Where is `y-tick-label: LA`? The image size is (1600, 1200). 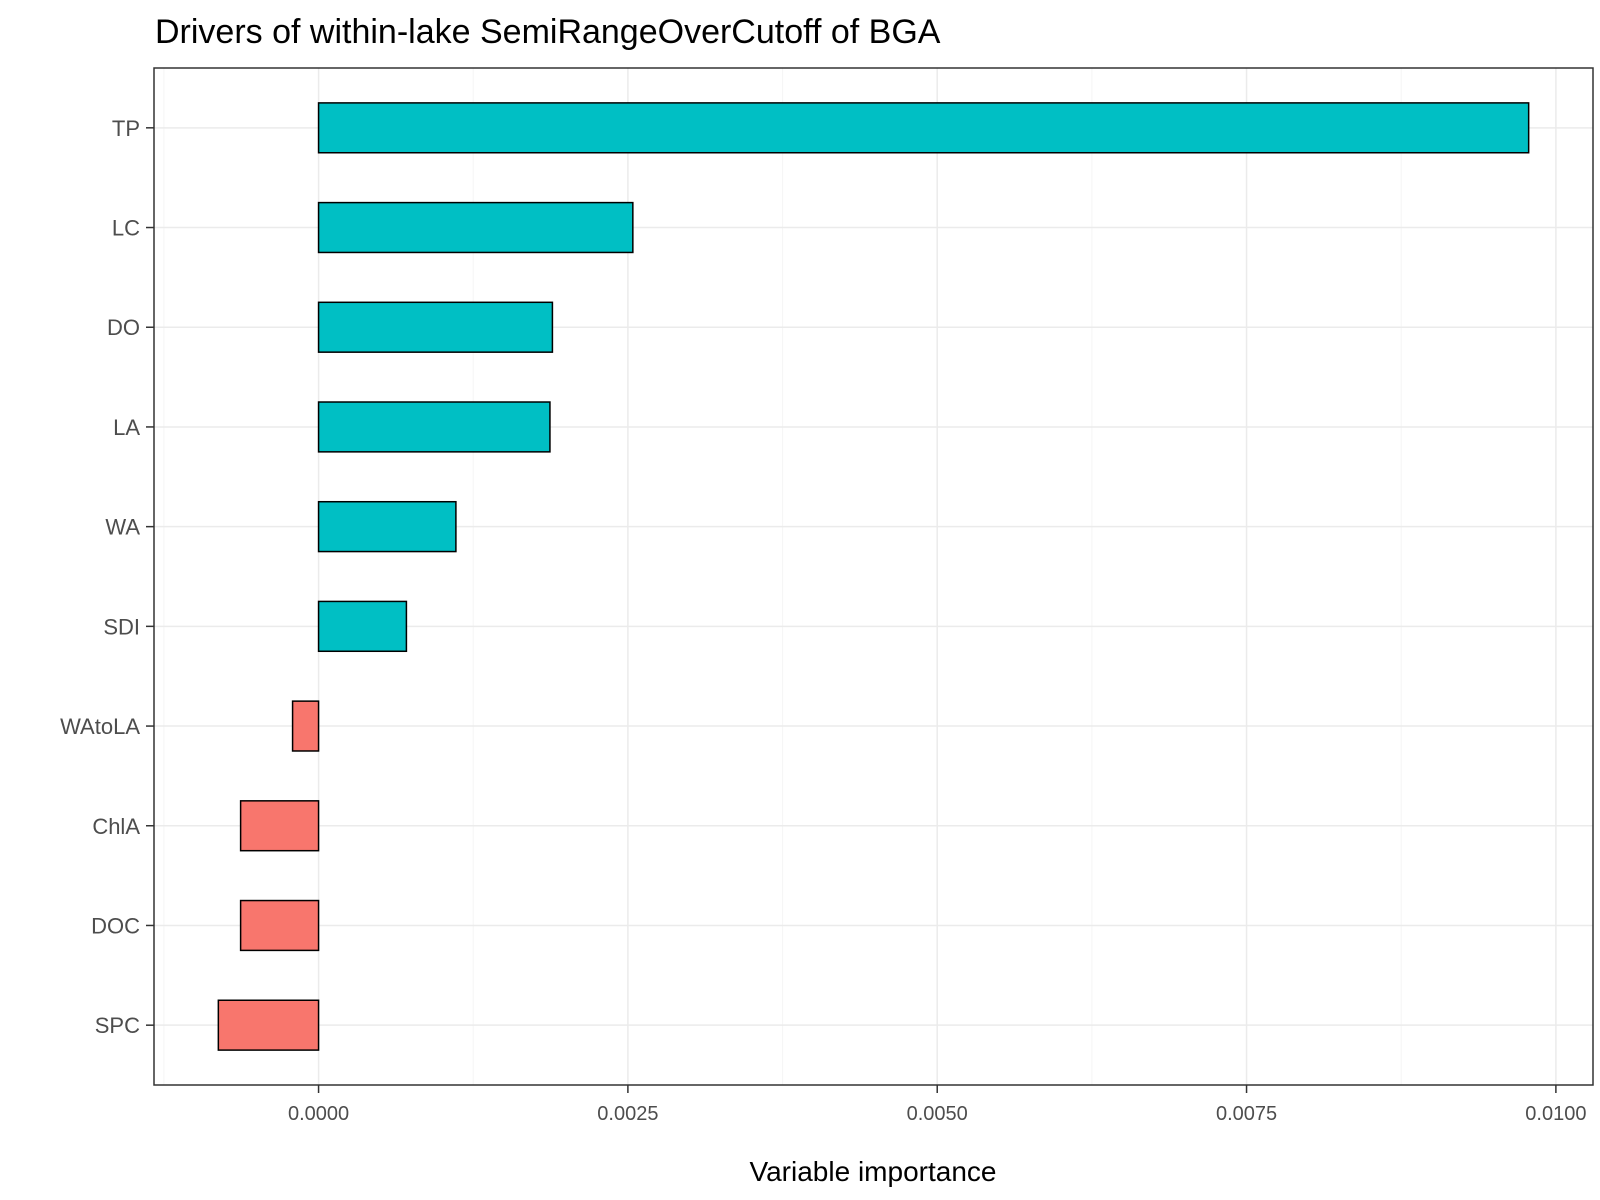
y-tick-label: LA is located at coordinates (126, 427).